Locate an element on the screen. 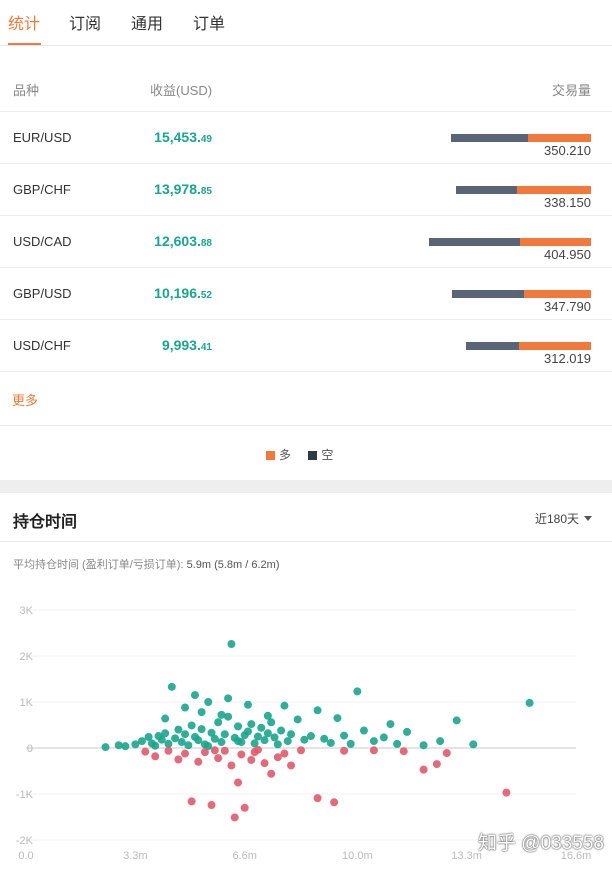 The image size is (612, 877). profit-cell: 12,603.88 is located at coordinates (183, 241).